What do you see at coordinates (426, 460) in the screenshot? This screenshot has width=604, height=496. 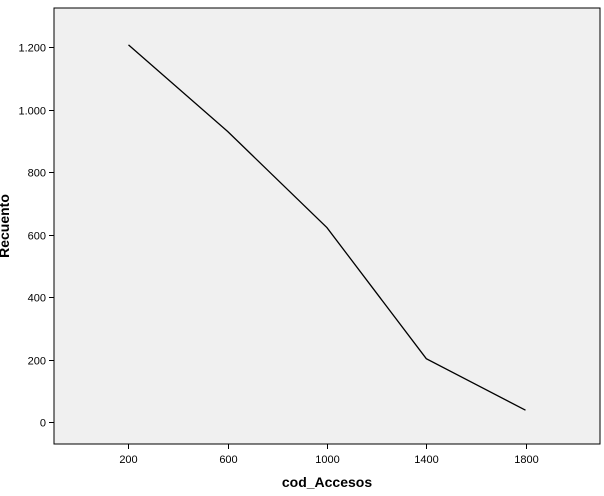 I see `x-tick-label: 1400` at bounding box center [426, 460].